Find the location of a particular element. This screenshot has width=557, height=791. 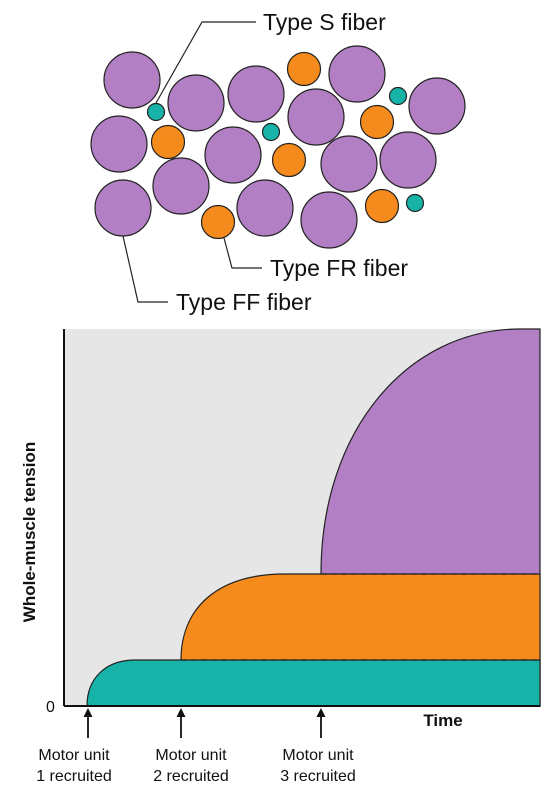

y-axis-label: Whole-muscle tension is located at coordinates (29, 532).